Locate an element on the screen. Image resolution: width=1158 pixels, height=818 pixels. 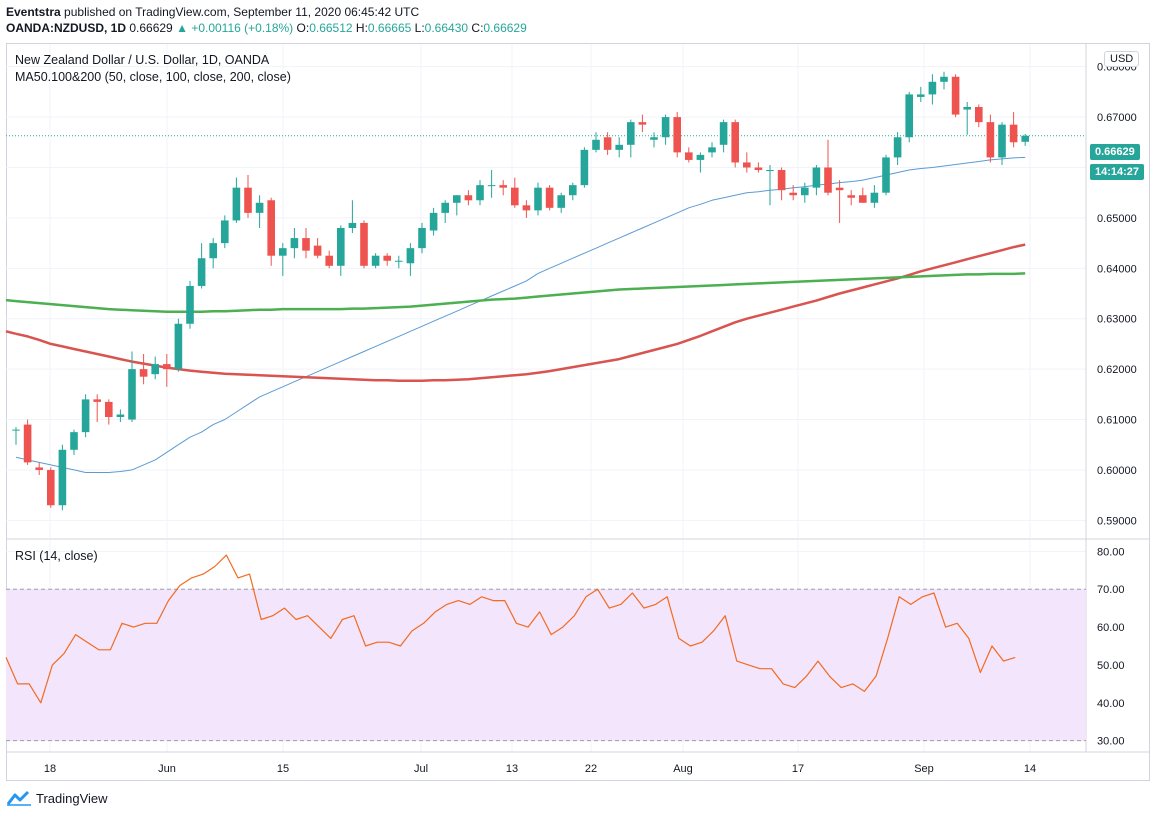
time-tick-label: 15 is located at coordinates (283, 769).